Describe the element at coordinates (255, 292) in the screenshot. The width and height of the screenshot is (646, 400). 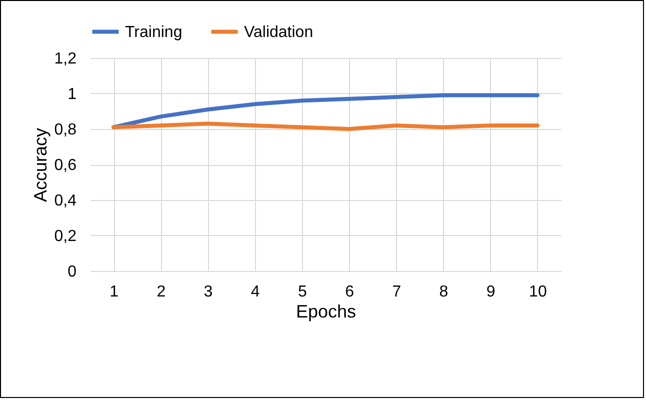
I see `x-tick-label: 4` at that location.